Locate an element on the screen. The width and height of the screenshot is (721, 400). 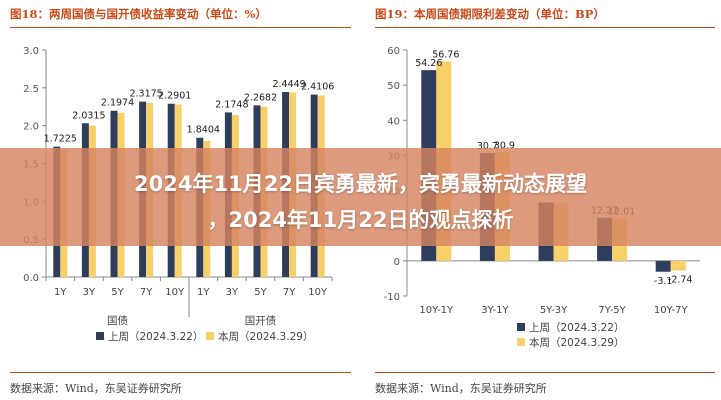
x-tick-label: 5Y-3Y is located at coordinates (554, 310).